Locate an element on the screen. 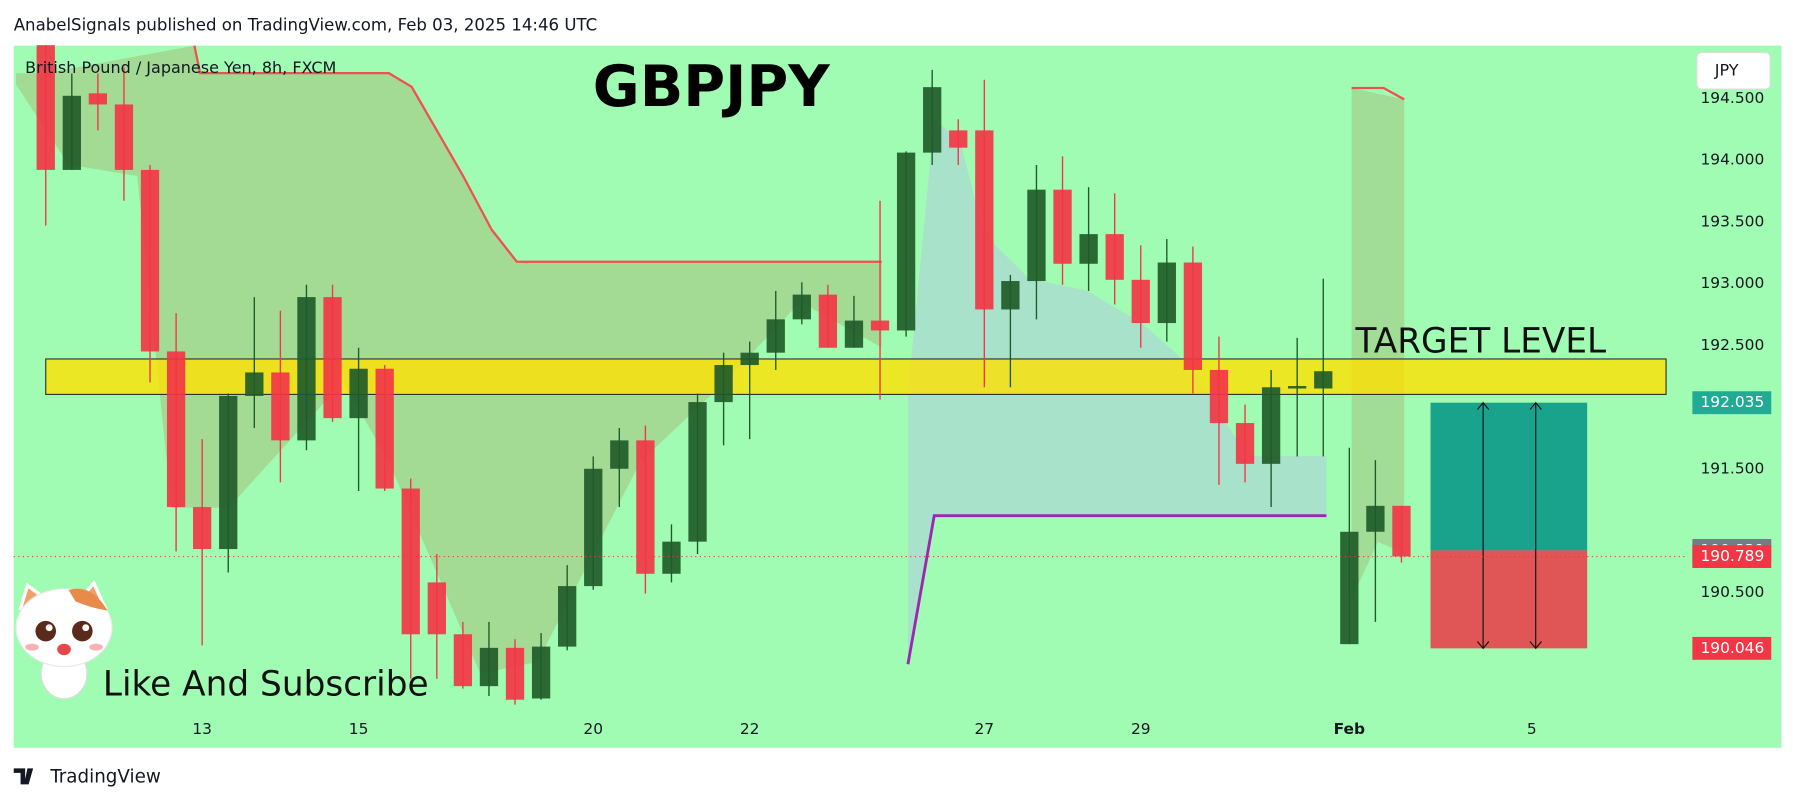 The width and height of the screenshot is (1793, 798). symbol-description: British Pound / Japanese Yen, 8h, FXCM is located at coordinates (180, 67).